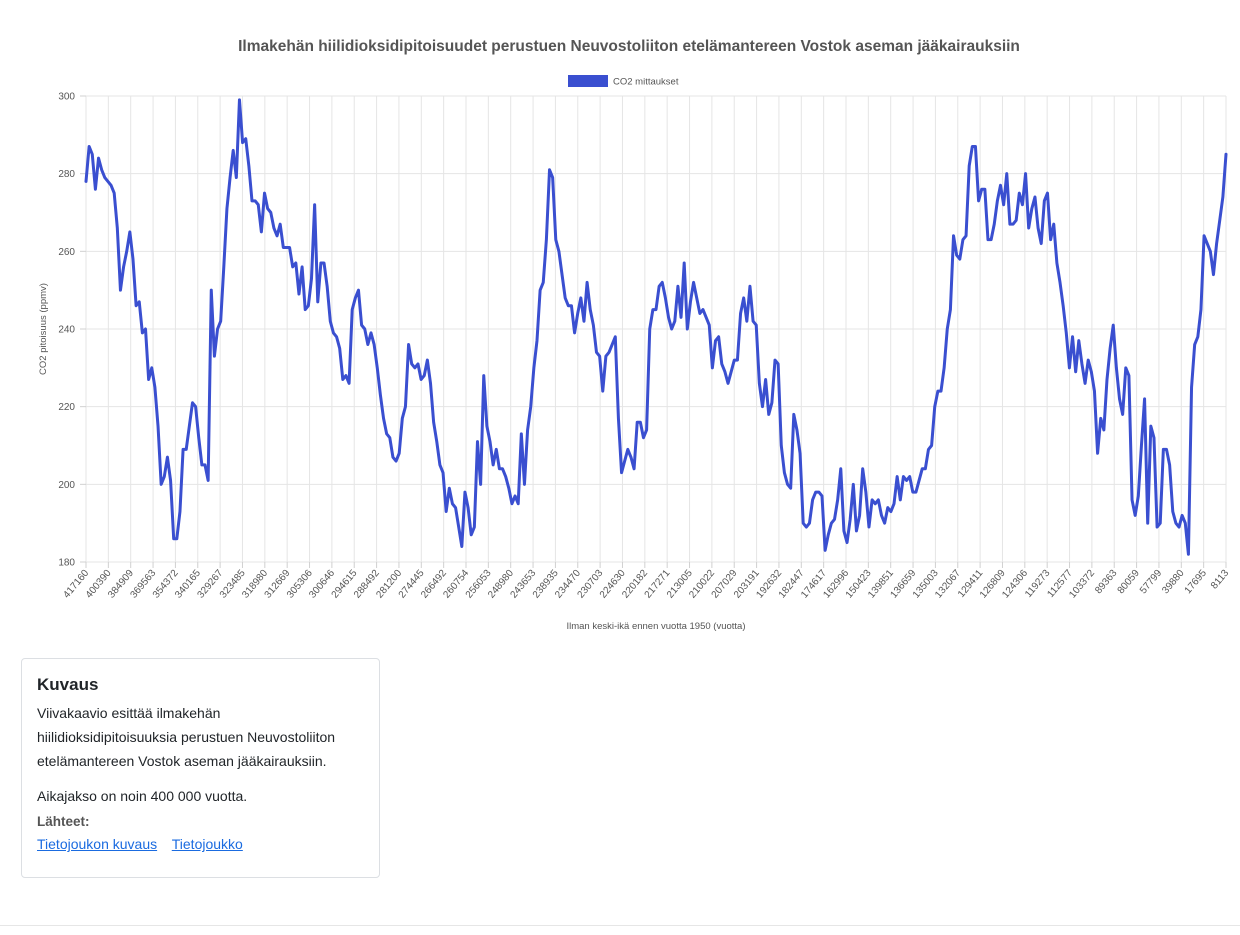  What do you see at coordinates (588, 81) in the screenshot?
I see `legend-swatch` at bounding box center [588, 81].